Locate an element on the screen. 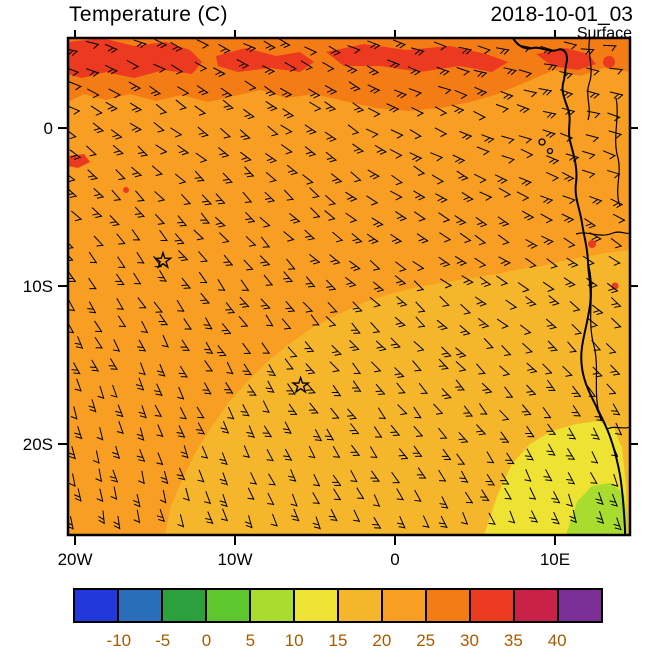  colorbar-tick-label: 5 is located at coordinates (250, 640).